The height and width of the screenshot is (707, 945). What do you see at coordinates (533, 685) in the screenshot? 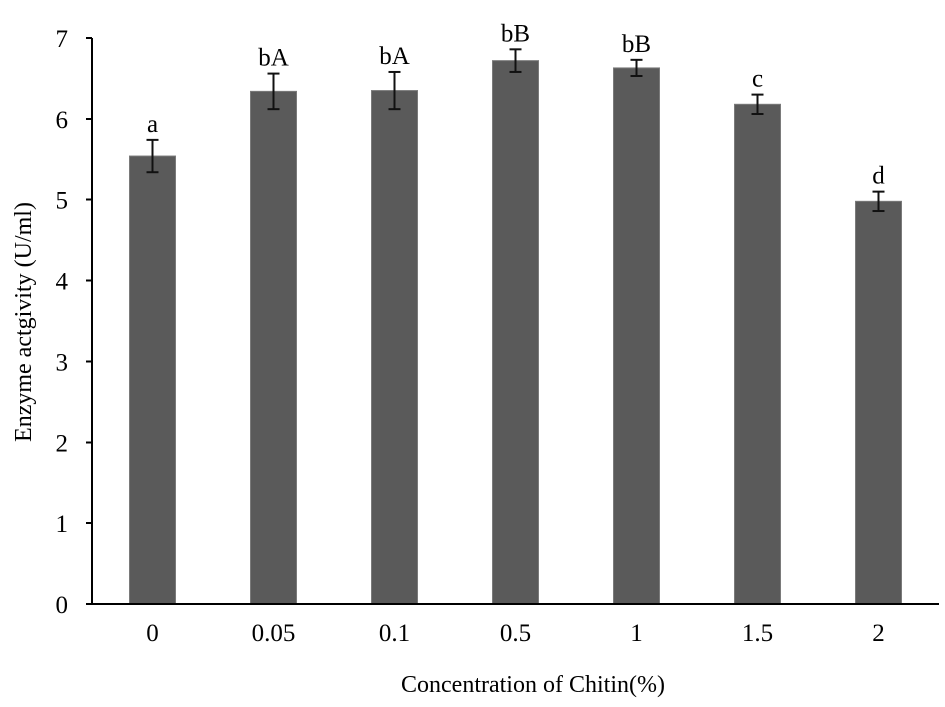
I see `x-axis-title: Concentration of Chitin(%)` at bounding box center [533, 685].